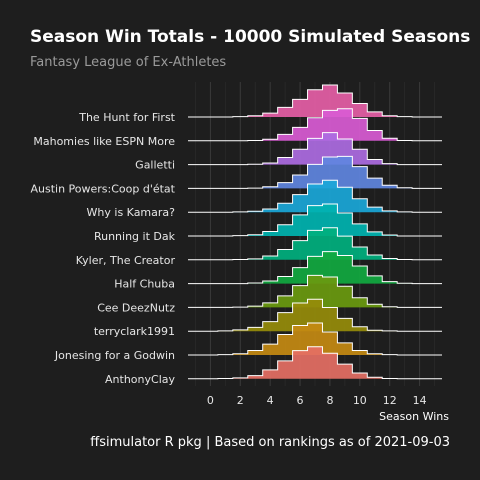 The image size is (480, 480). Describe the element at coordinates (329, 400) in the screenshot. I see `x-tick-label: 8` at that location.